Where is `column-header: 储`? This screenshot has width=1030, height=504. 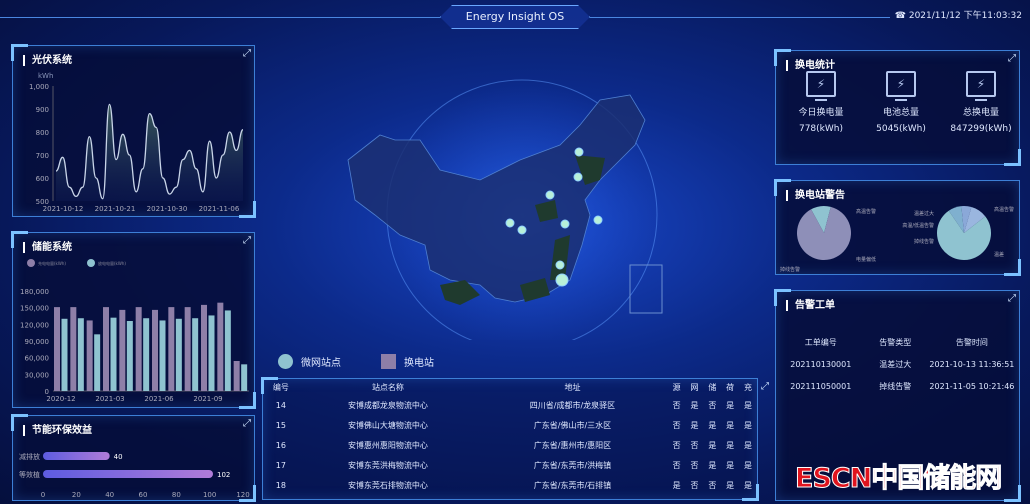
column-header: 储 is located at coordinates (712, 387).